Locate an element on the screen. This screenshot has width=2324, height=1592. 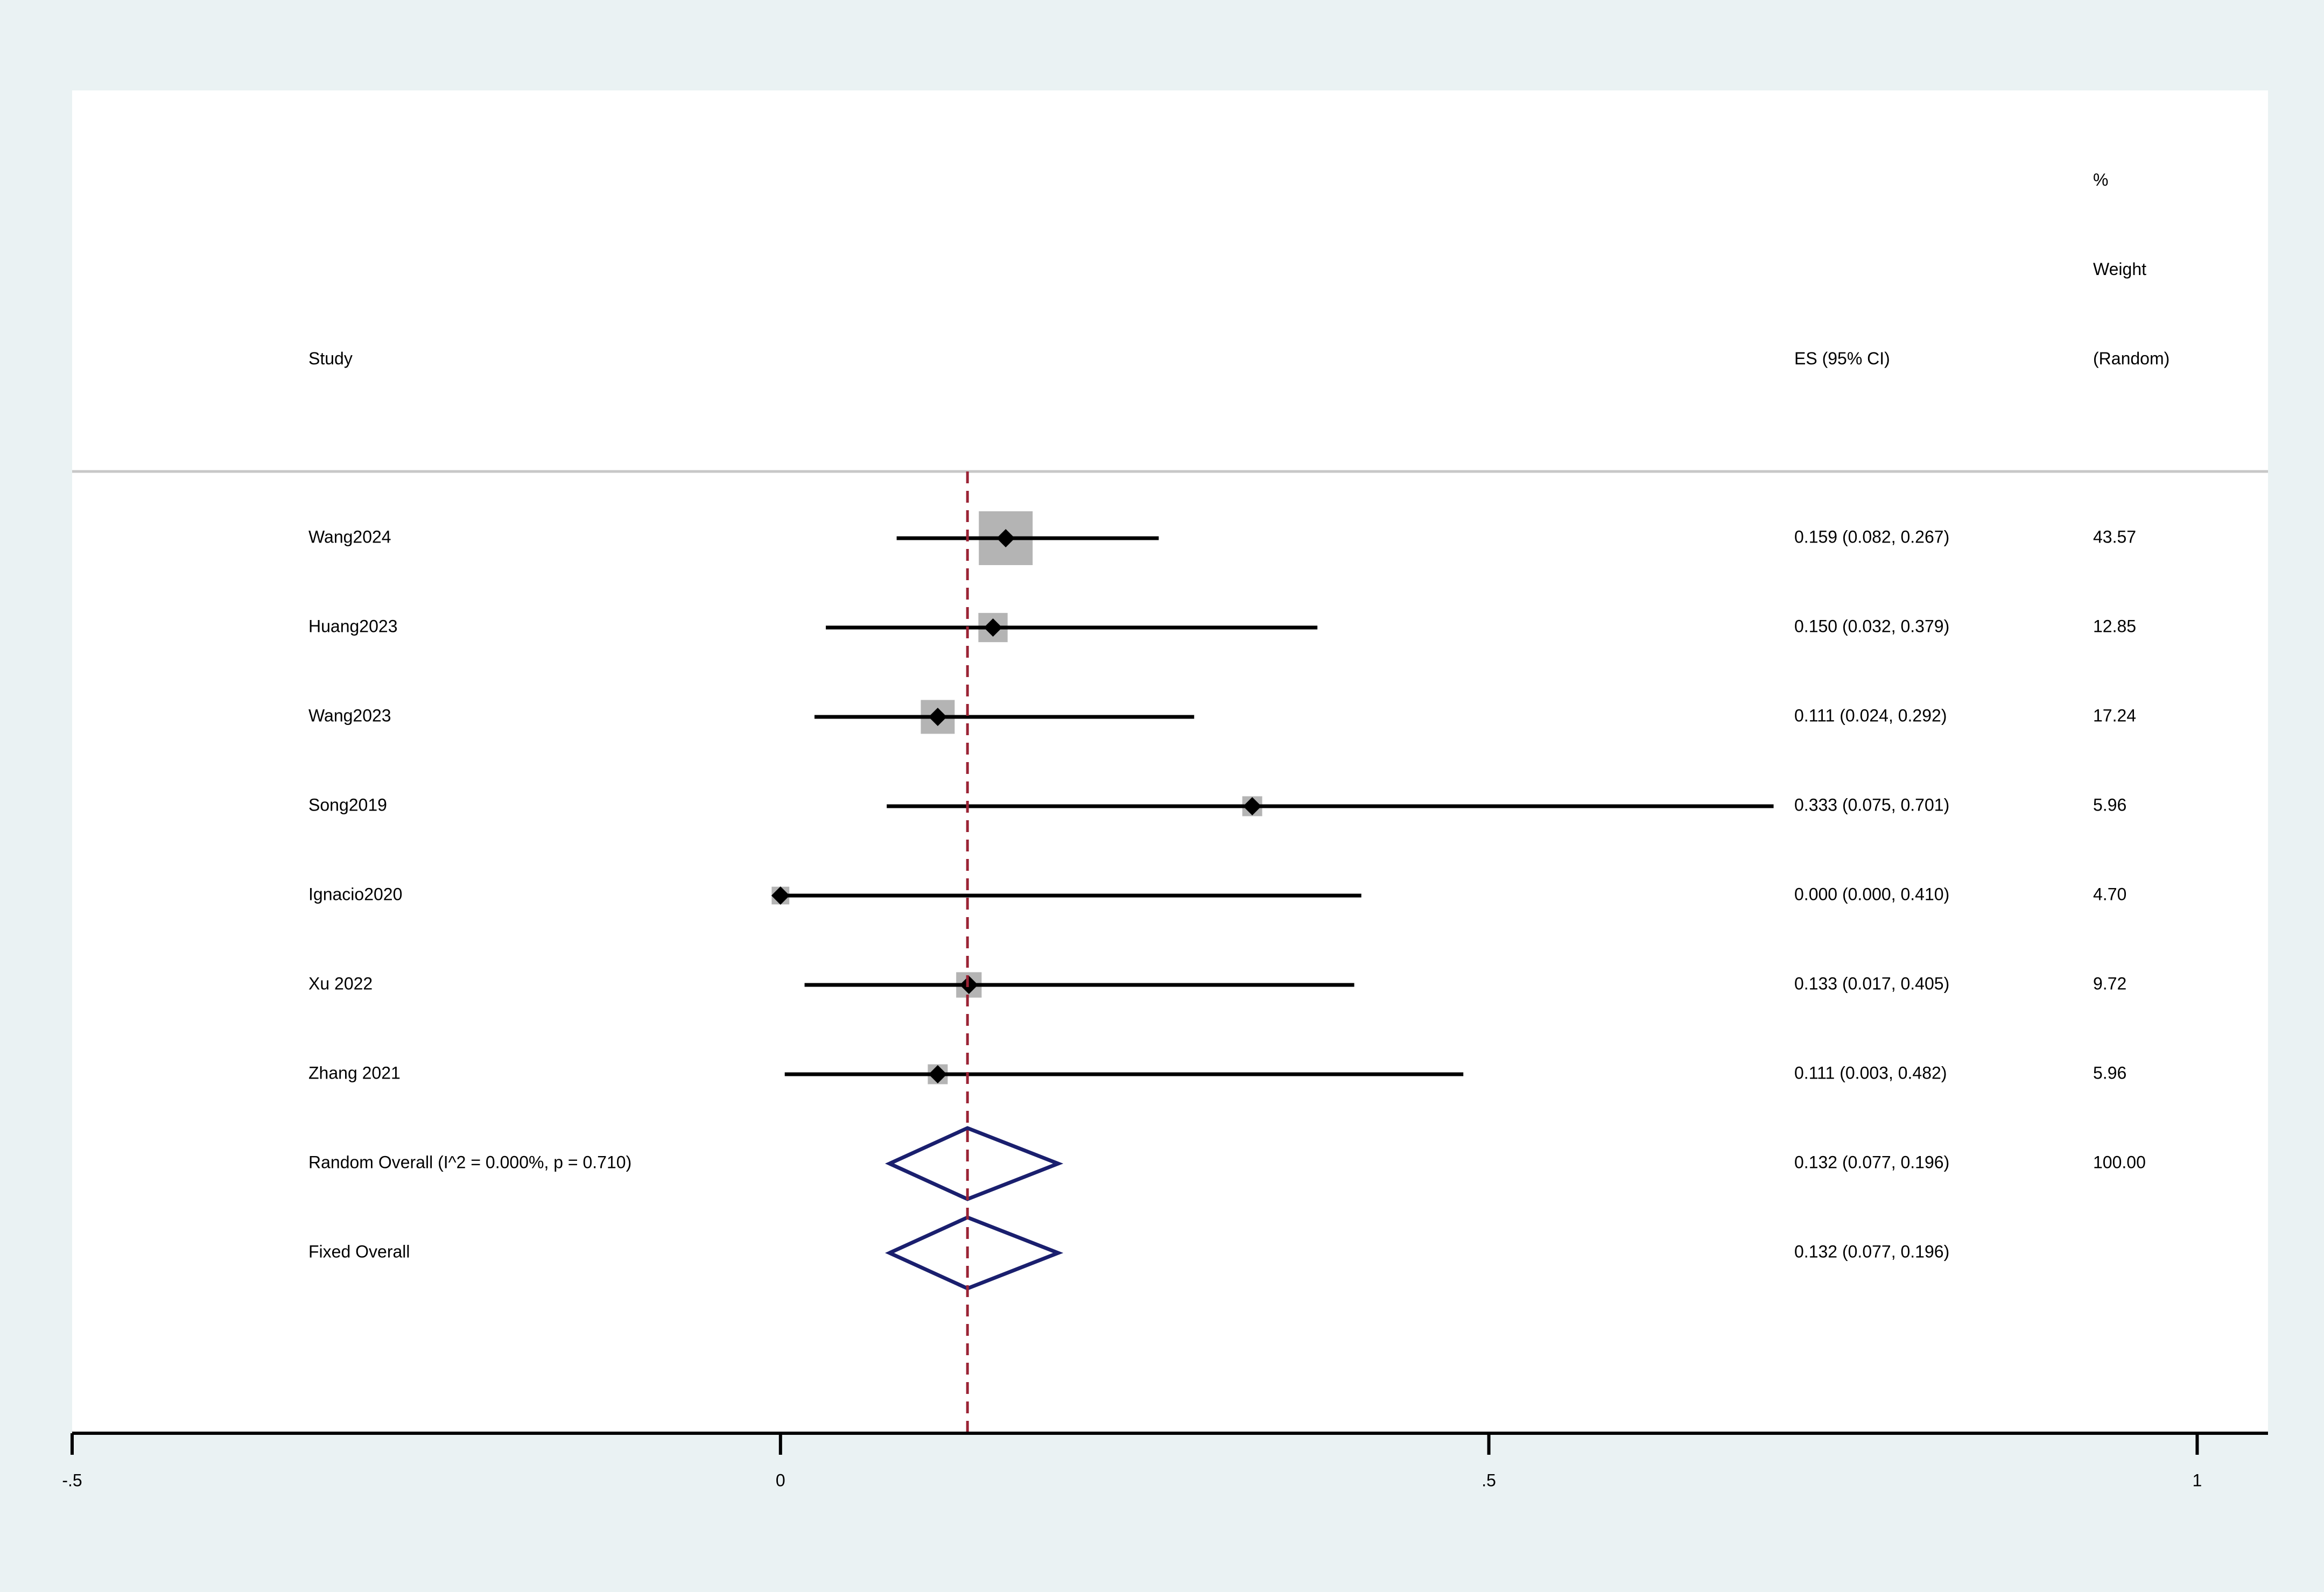
x-tick-label: 0 is located at coordinates (780, 1480).